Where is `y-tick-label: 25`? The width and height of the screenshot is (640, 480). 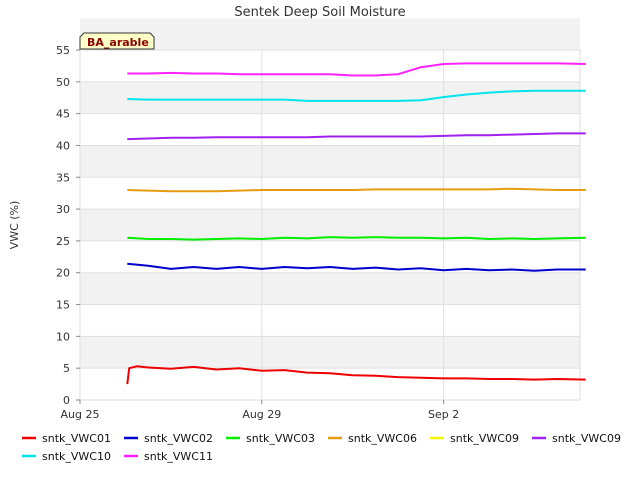
y-tick-label: 25 is located at coordinates (63, 241).